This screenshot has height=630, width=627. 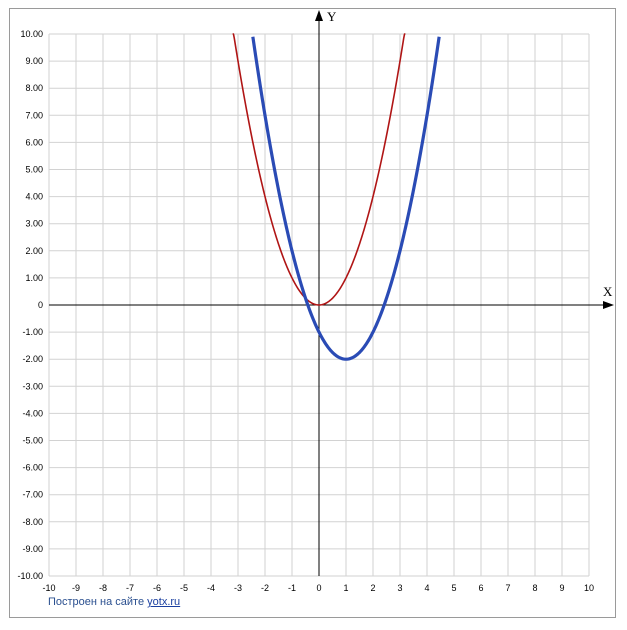 What do you see at coordinates (292, 588) in the screenshot?
I see `x-tick-label: -1` at bounding box center [292, 588].